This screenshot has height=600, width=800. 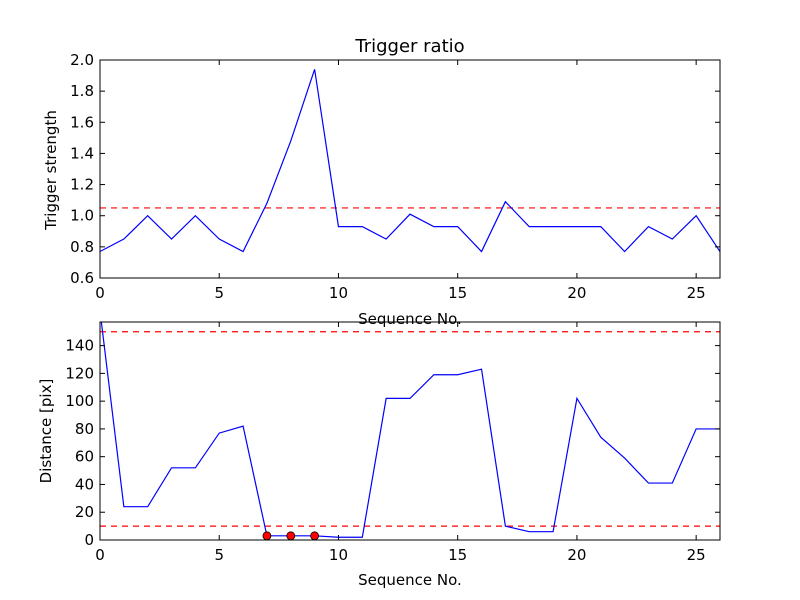 I want to click on y-tick-label: 120, so click(x=79, y=373).